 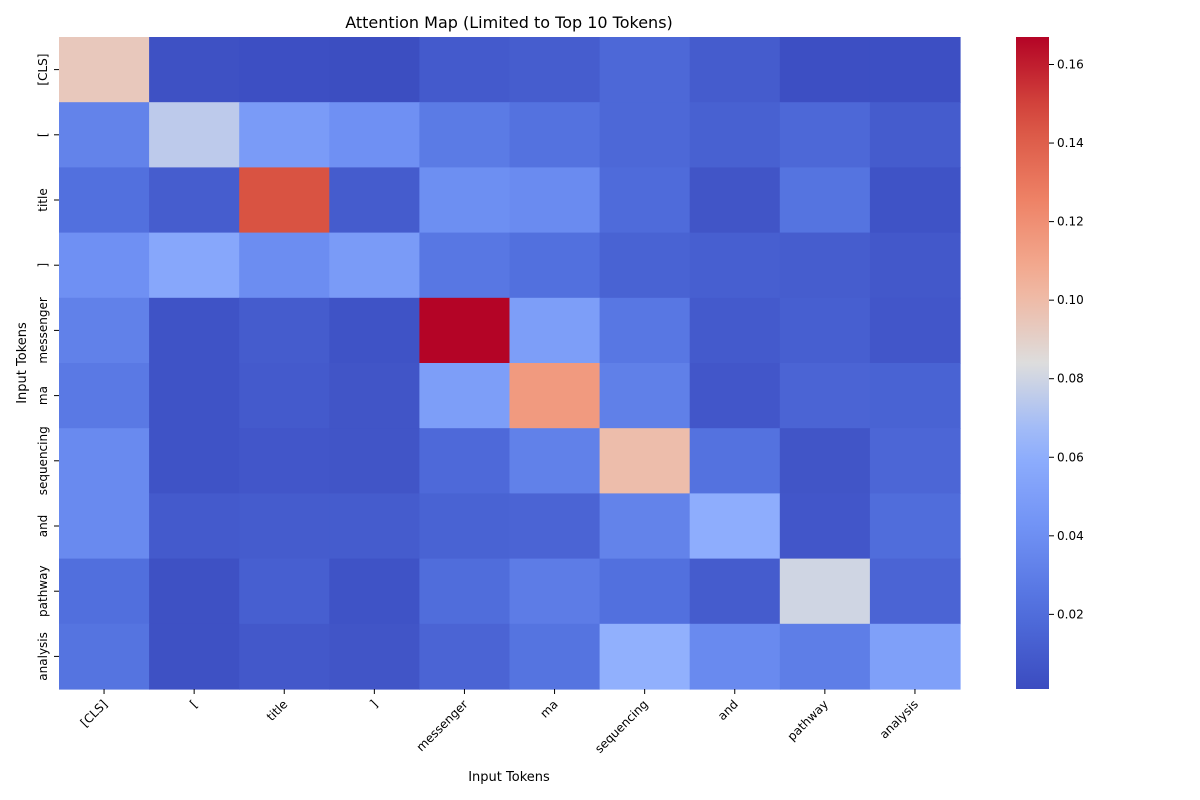 What do you see at coordinates (621, 726) in the screenshot?
I see `x-tick-label: sequencing` at bounding box center [621, 726].